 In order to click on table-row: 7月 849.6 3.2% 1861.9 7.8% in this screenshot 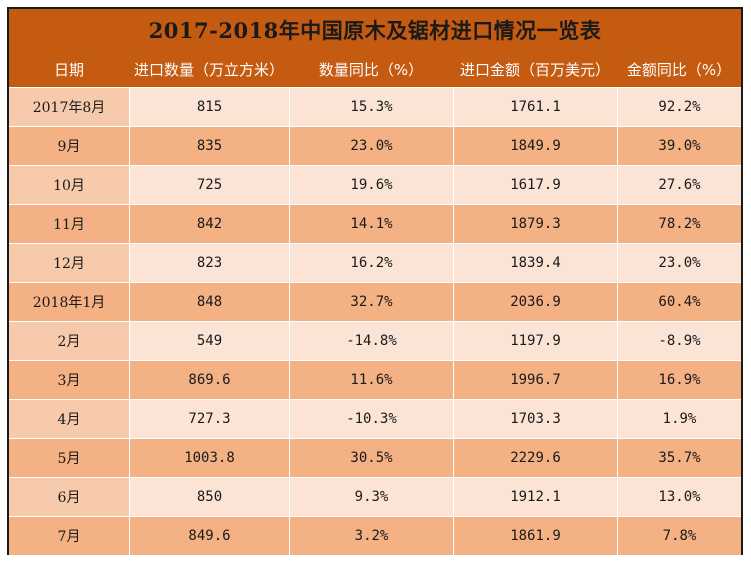, I will do `click(375, 535)`.